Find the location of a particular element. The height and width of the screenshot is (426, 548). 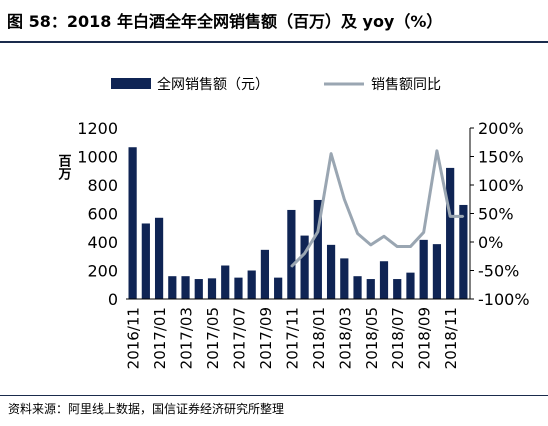

x-tick-label: 2017/01 is located at coordinates (160, 338).